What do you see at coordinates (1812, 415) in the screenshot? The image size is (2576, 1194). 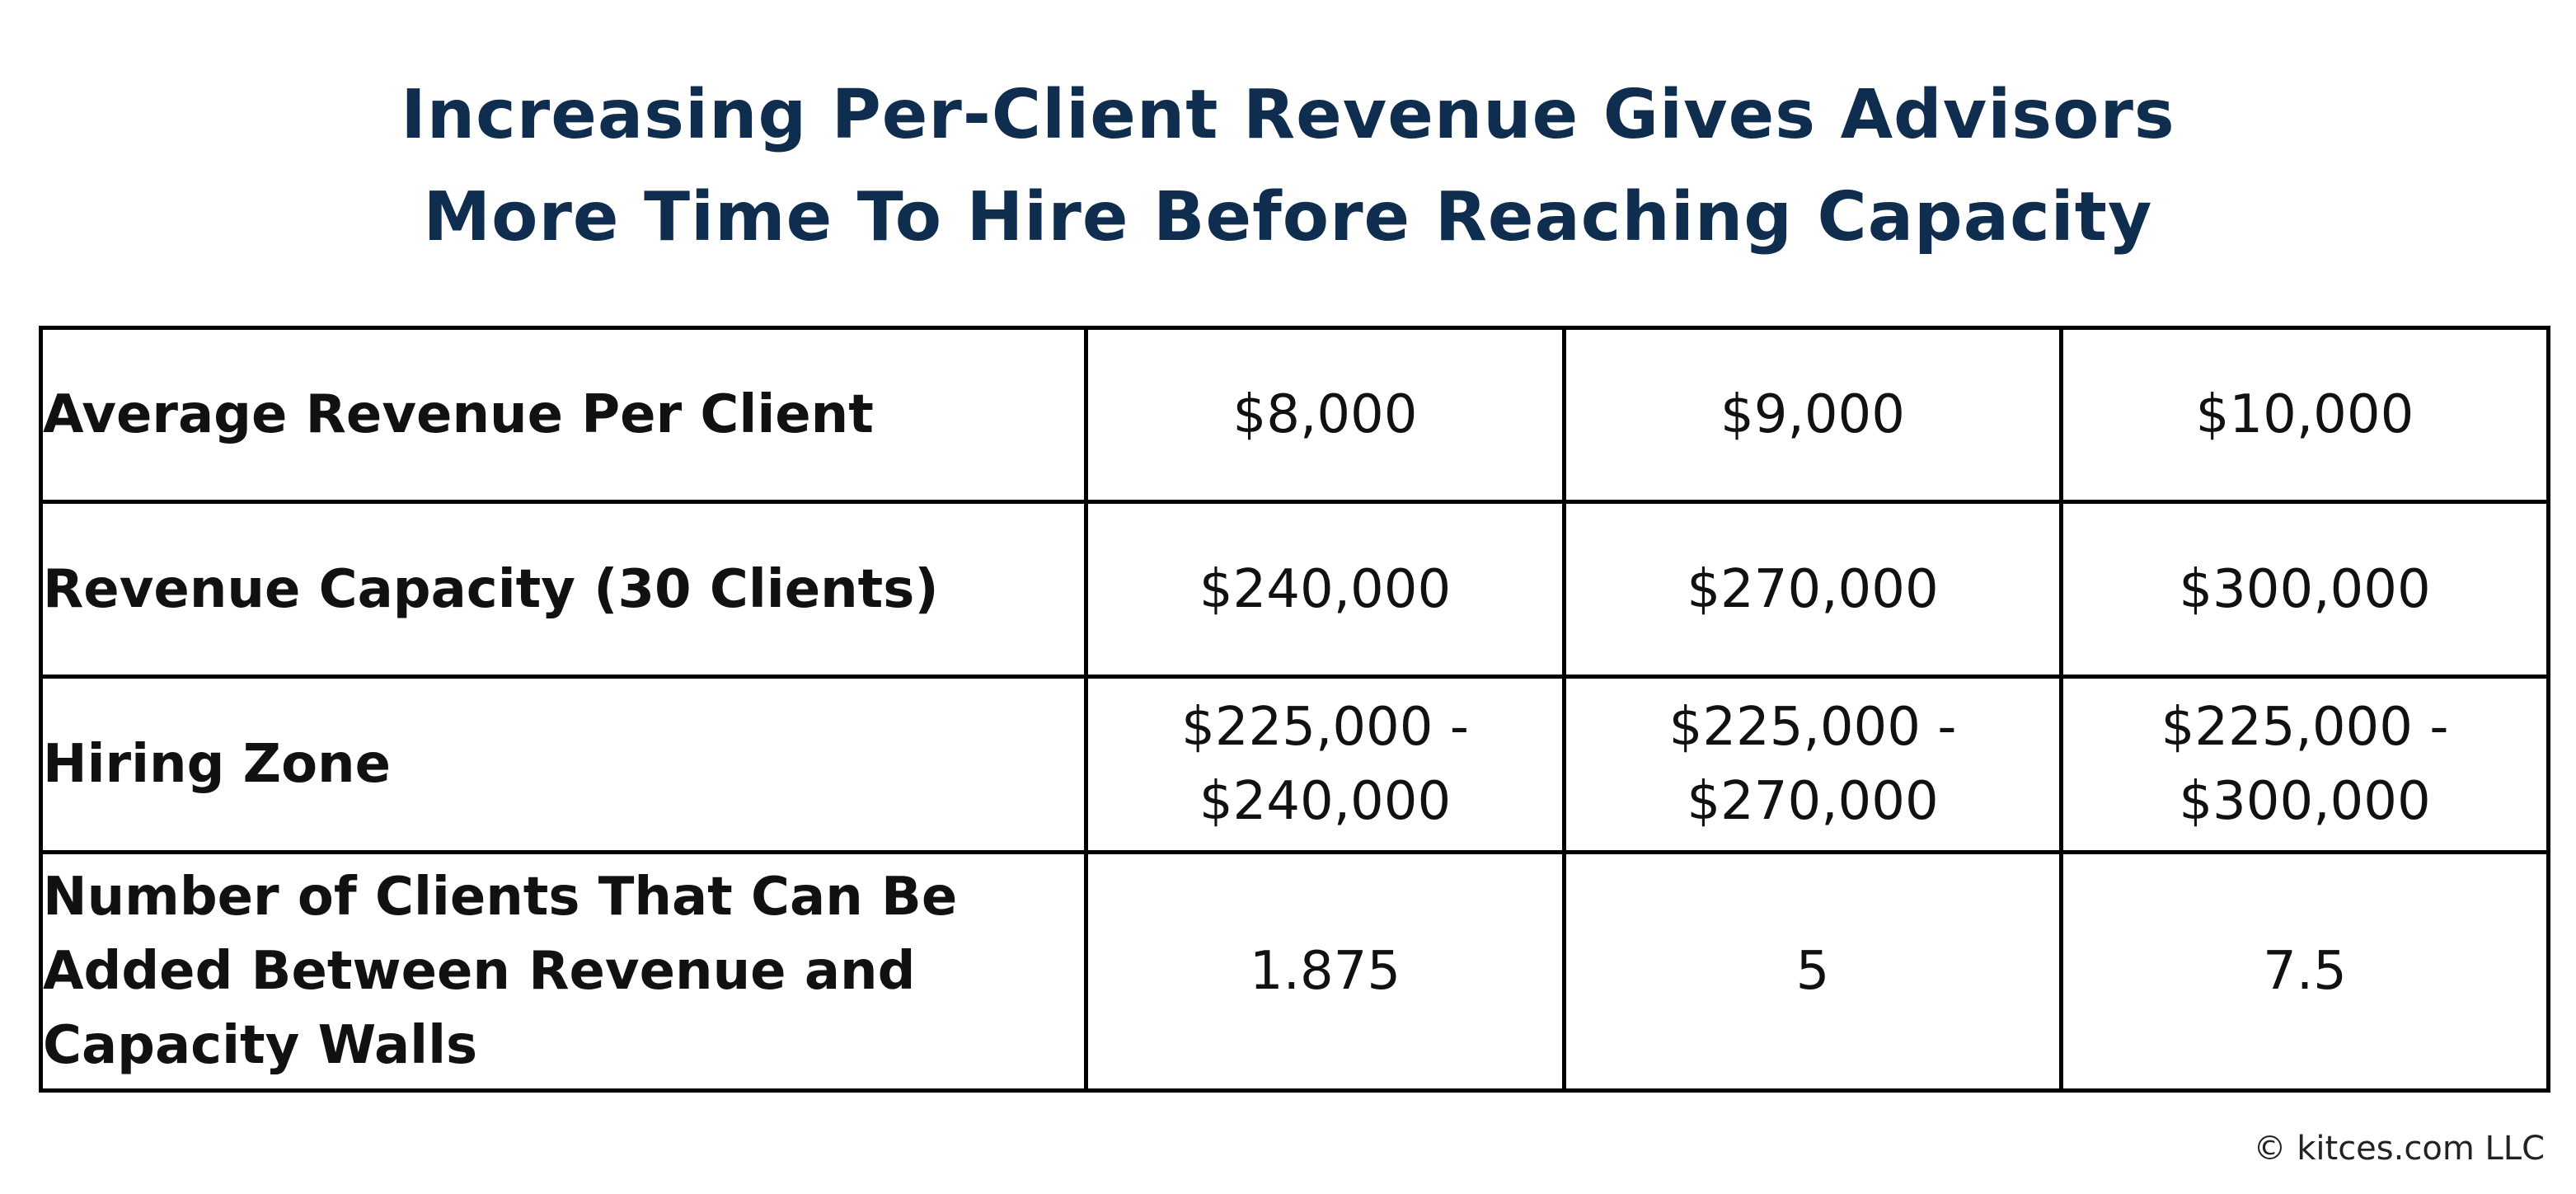 I see `table-cell: $9,000` at bounding box center [1812, 415].